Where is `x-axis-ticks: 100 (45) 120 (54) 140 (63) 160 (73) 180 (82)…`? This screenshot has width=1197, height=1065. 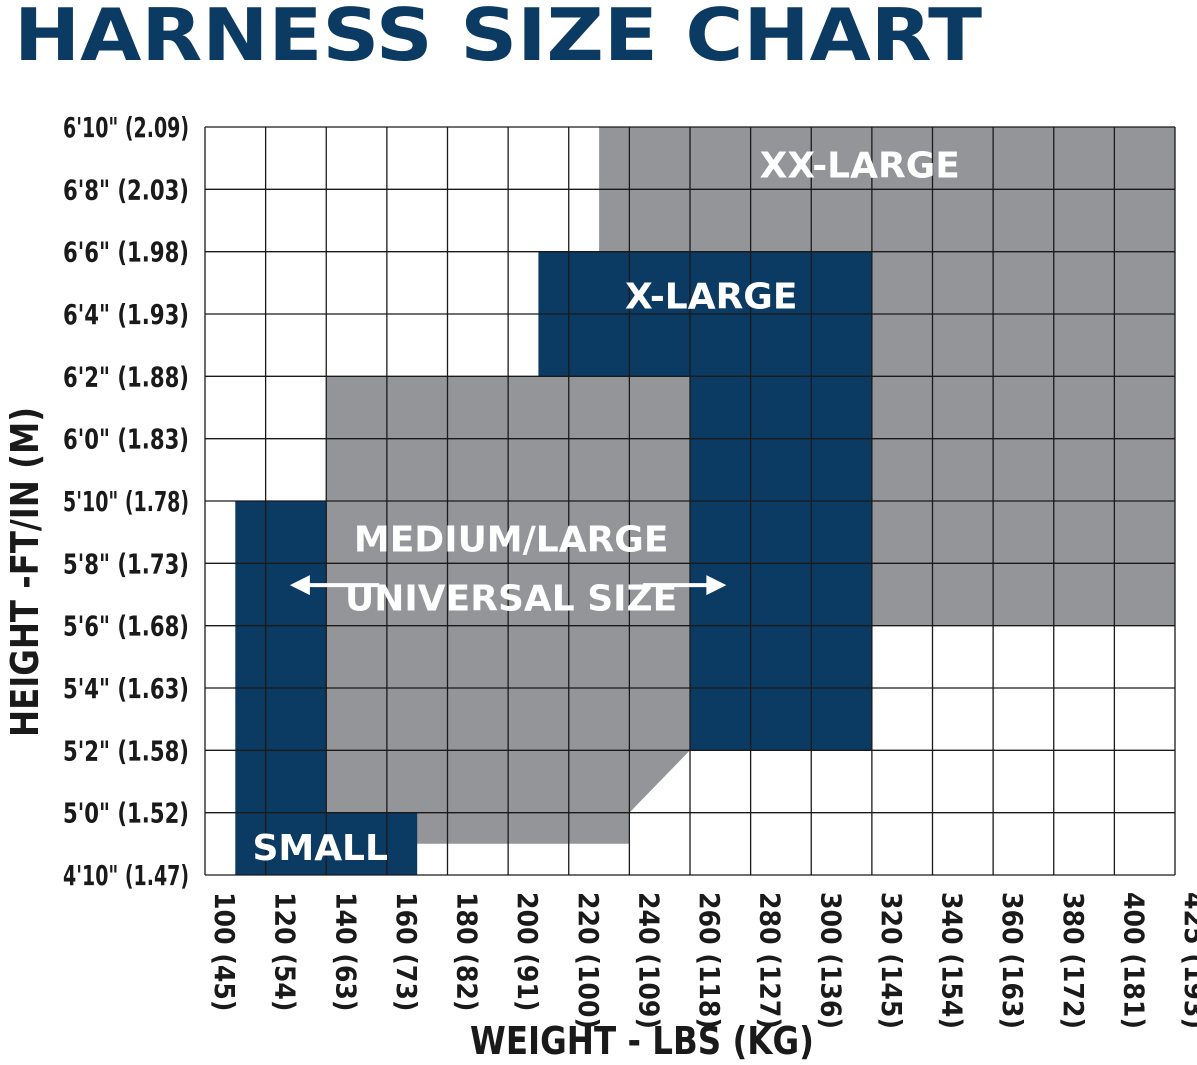
x-axis-ticks: 100 (45) 120 (54) 140 (63) 160 (73) 180 (82)… is located at coordinates (702, 960).